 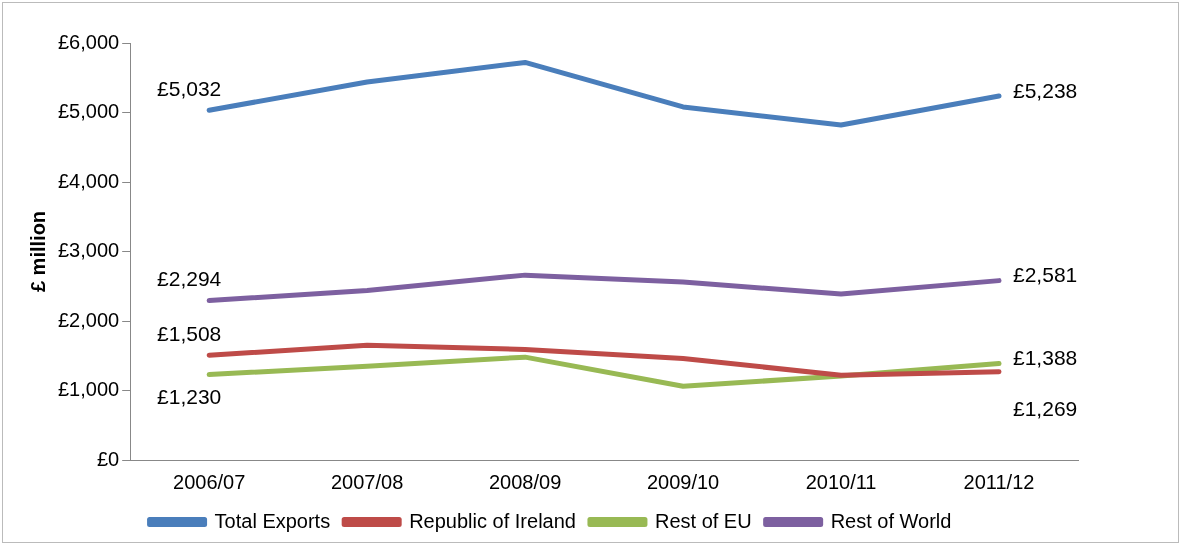 I want to click on x-tick-label: 2009/10, so click(x=683, y=481).